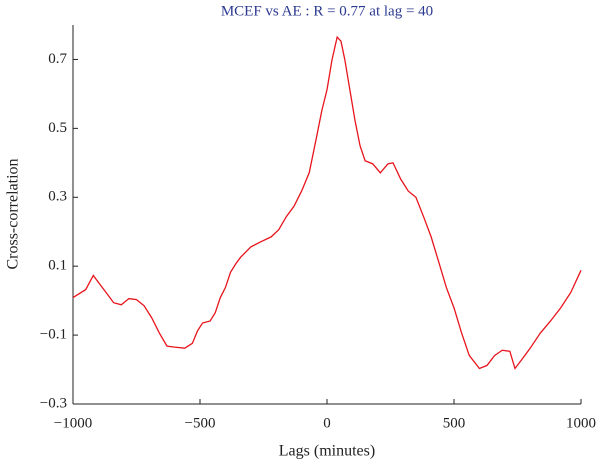 This screenshot has width=600, height=466. Describe the element at coordinates (57, 59) in the screenshot. I see `y-tick-label: 0.7` at that location.